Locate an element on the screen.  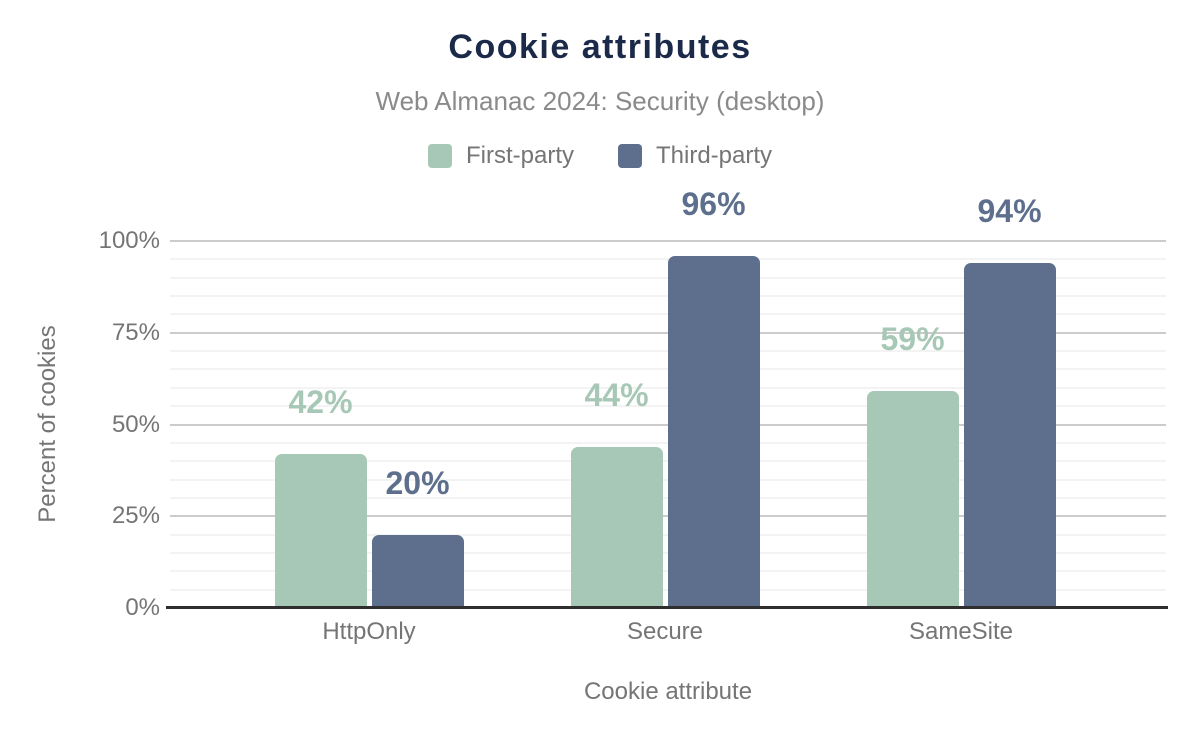
bar-first-party-secure is located at coordinates (616, 527).